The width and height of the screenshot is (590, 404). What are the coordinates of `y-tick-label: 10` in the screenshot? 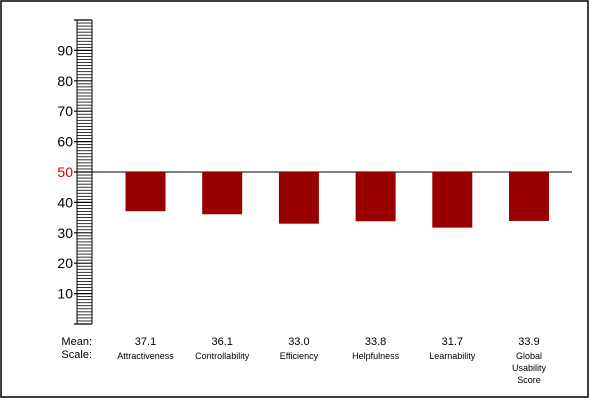 It's located at (65, 294).